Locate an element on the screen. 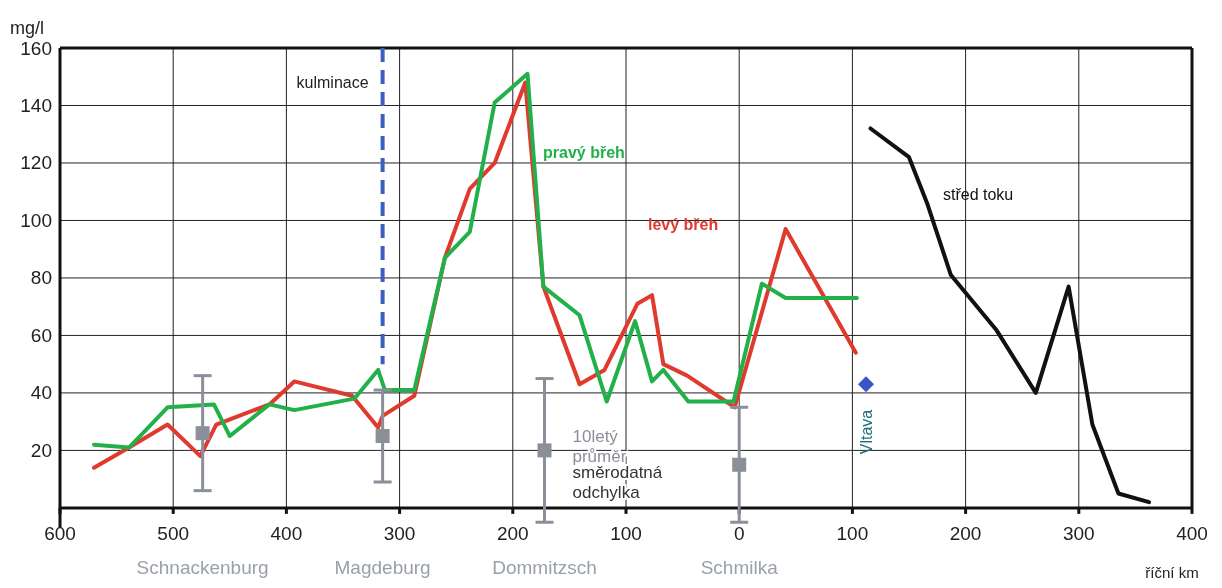 The height and width of the screenshot is (588, 1222). text: Schnackenburg is located at coordinates (202, 567).